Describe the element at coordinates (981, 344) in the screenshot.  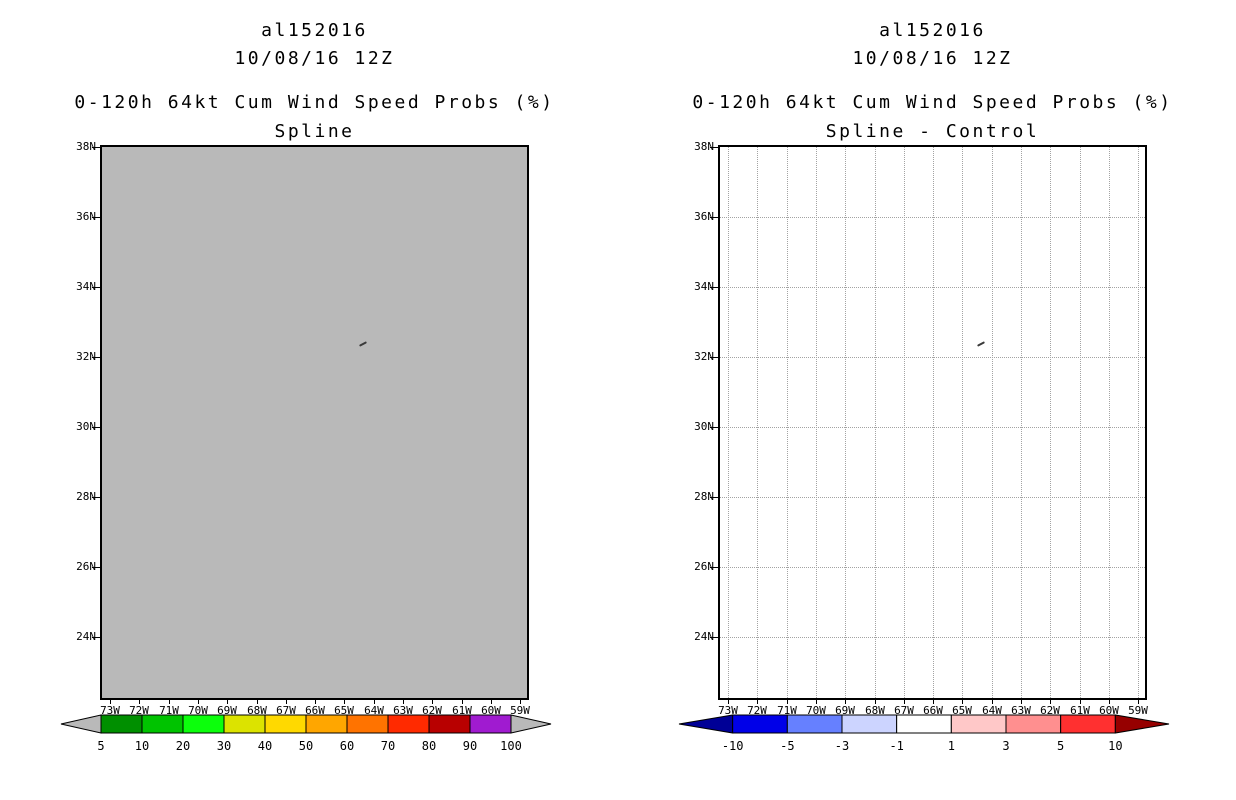
I see `bermuda-island-mark` at that location.